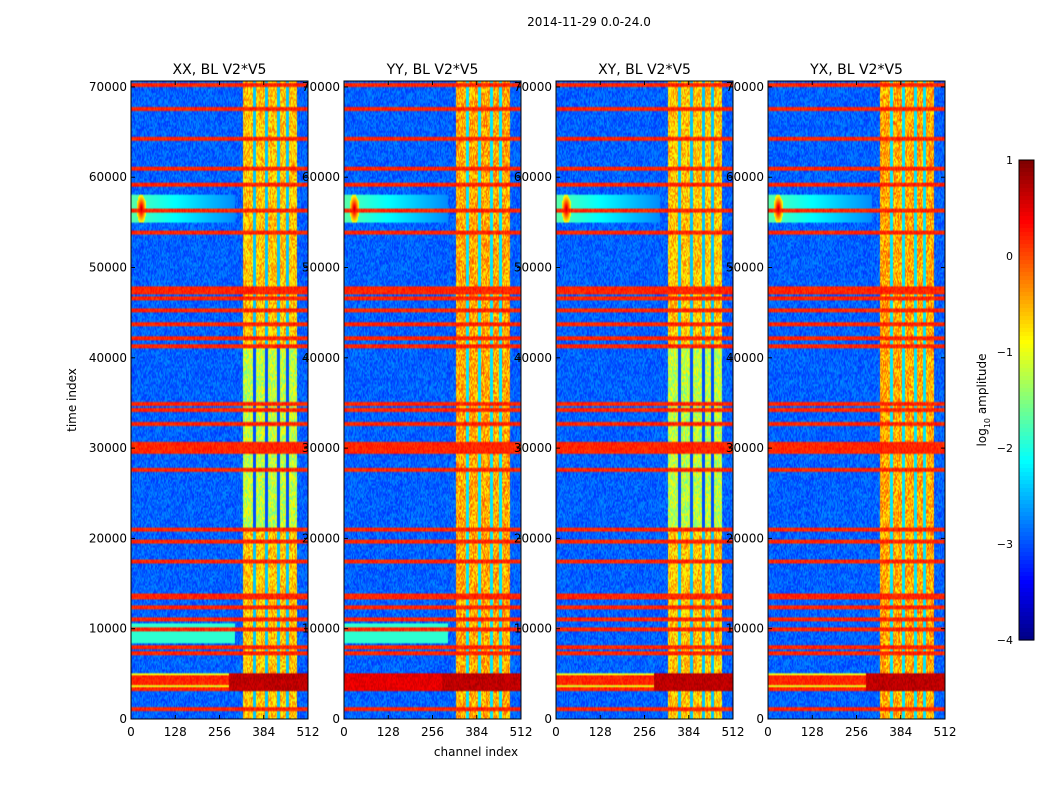  I want to click on panel-title: XY, BL V2*V5, so click(644, 70).